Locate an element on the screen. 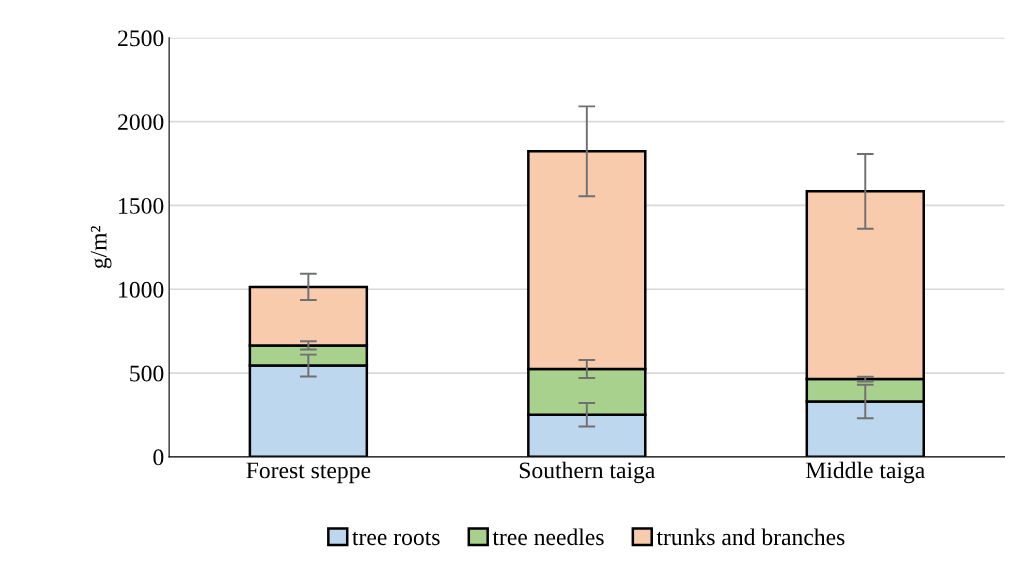  legend-label: tree needles is located at coordinates (548, 537).